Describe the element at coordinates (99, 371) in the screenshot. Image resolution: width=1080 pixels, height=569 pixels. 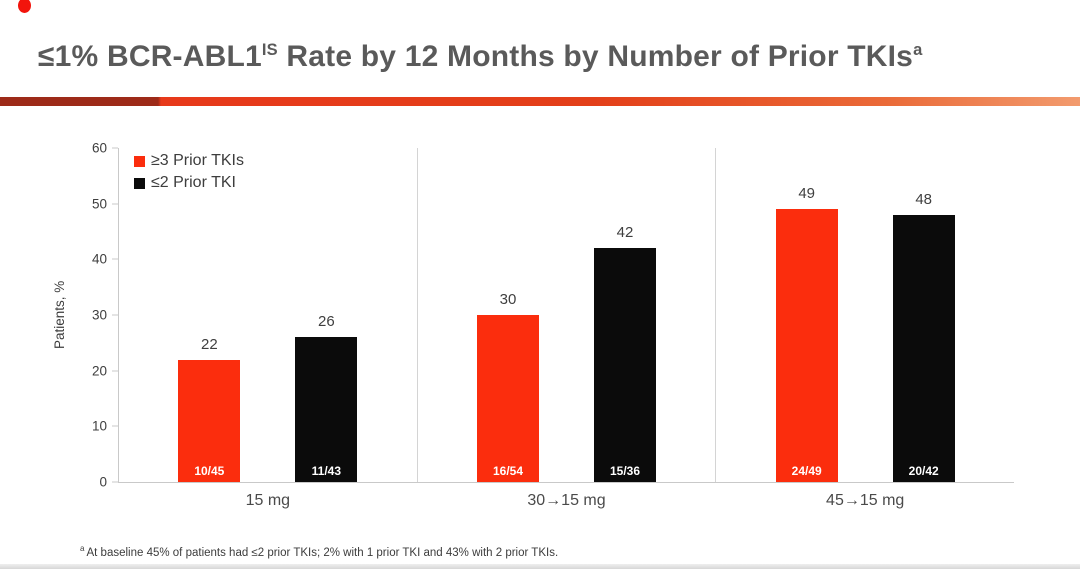
I see `y-tick-label: 20` at that location.